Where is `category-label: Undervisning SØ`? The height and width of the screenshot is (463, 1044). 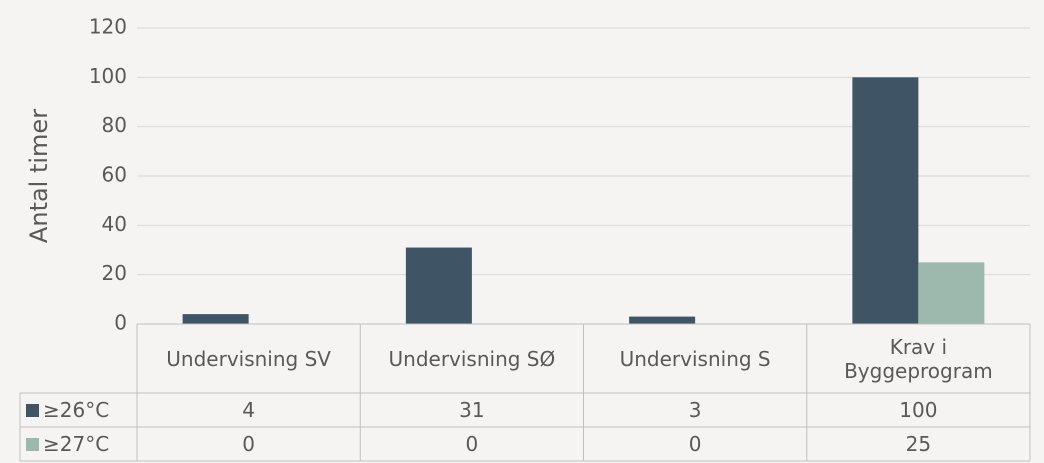
category-label: Undervisning SØ is located at coordinates (471, 358).